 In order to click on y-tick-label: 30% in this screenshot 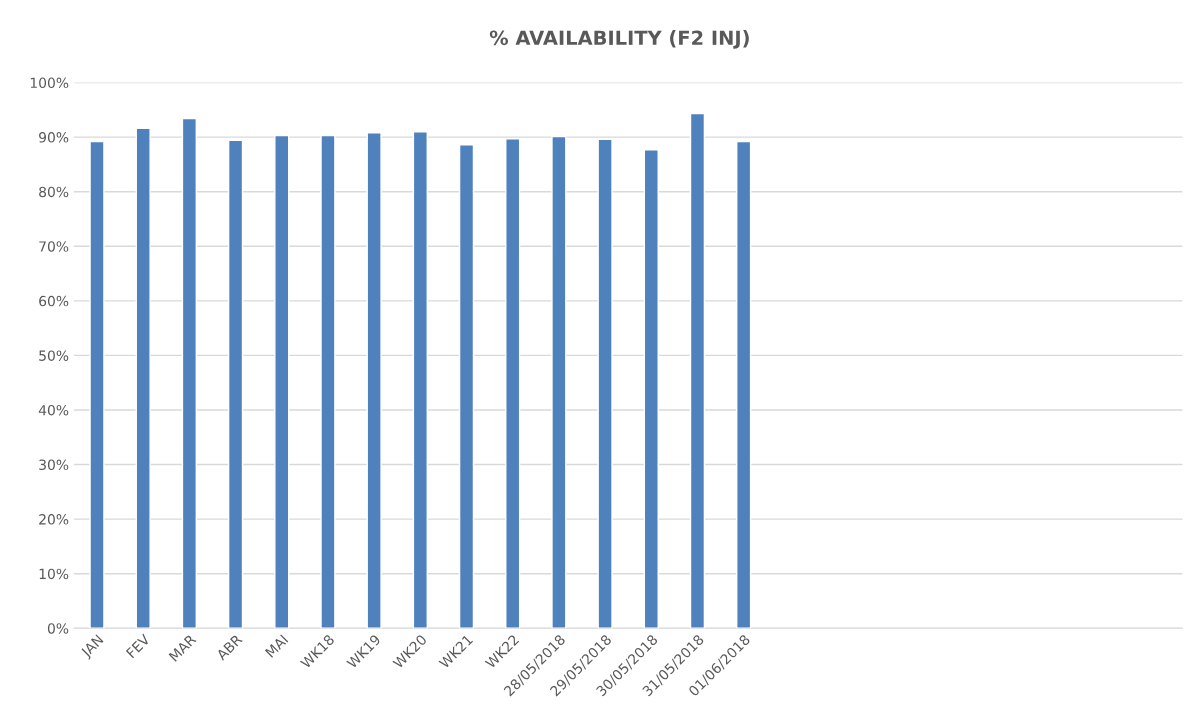, I will do `click(54, 465)`.